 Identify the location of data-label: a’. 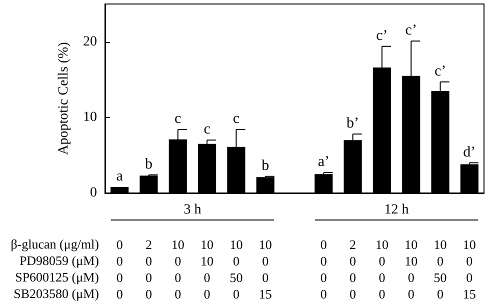
(324, 162).